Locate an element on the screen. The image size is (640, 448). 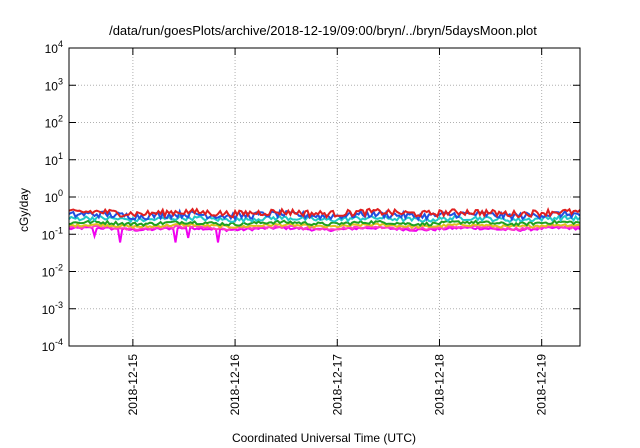
x-tick-label: 2018-12-15 is located at coordinates (133, 385).